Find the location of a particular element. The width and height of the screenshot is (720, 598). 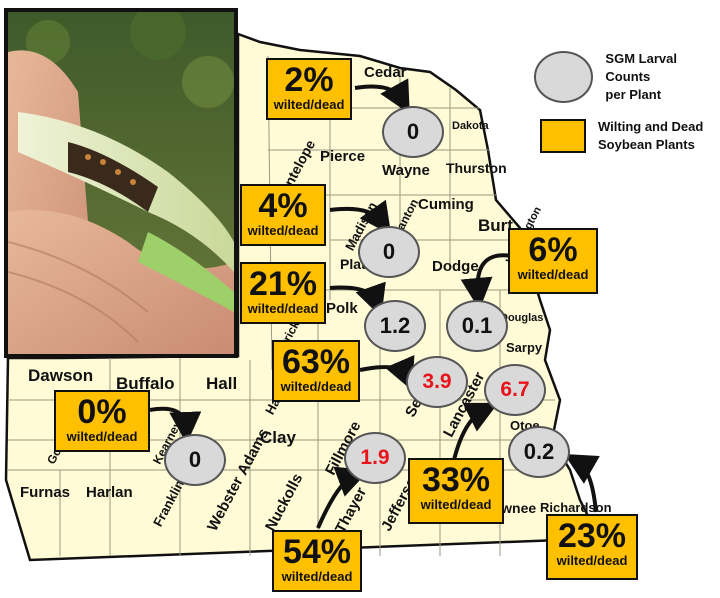

larval-count-platte: 1.2 is located at coordinates (395, 326).